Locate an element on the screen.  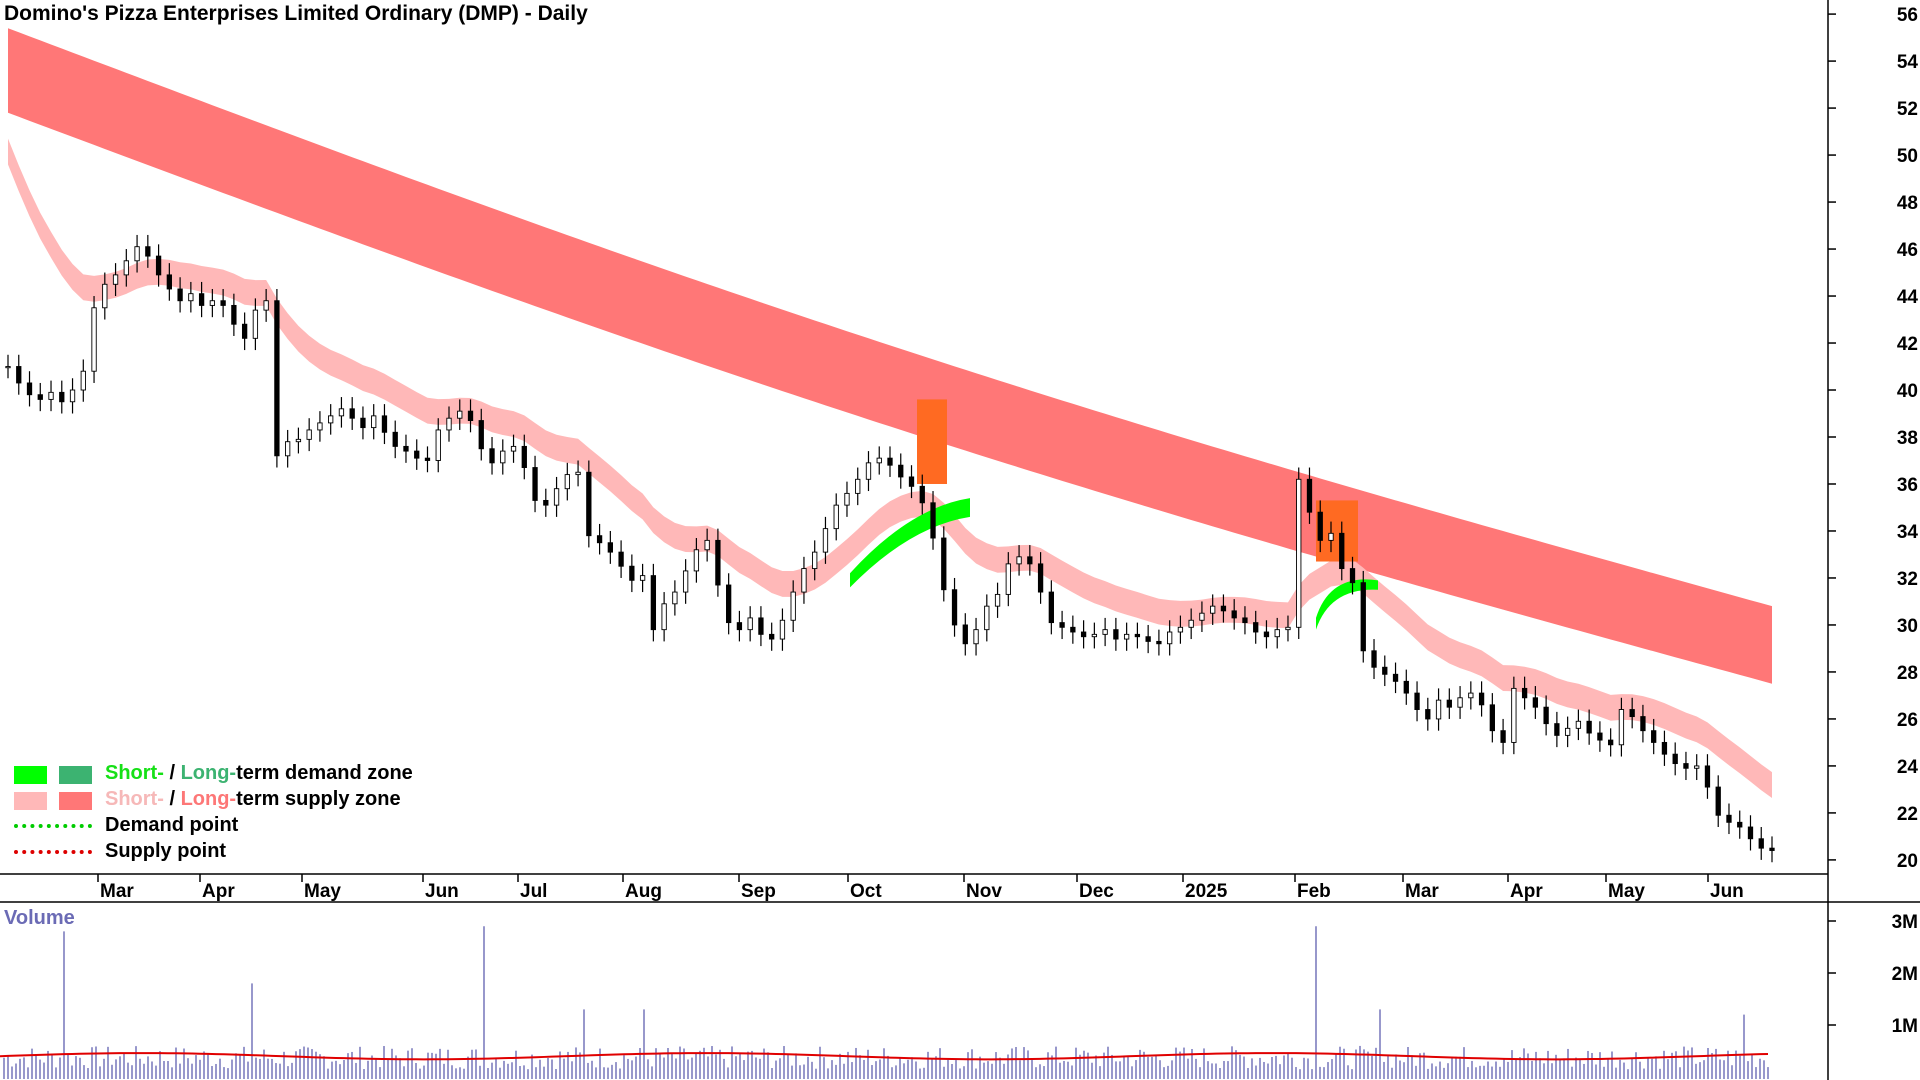
price-tick-label: 26 is located at coordinates (1907, 720).